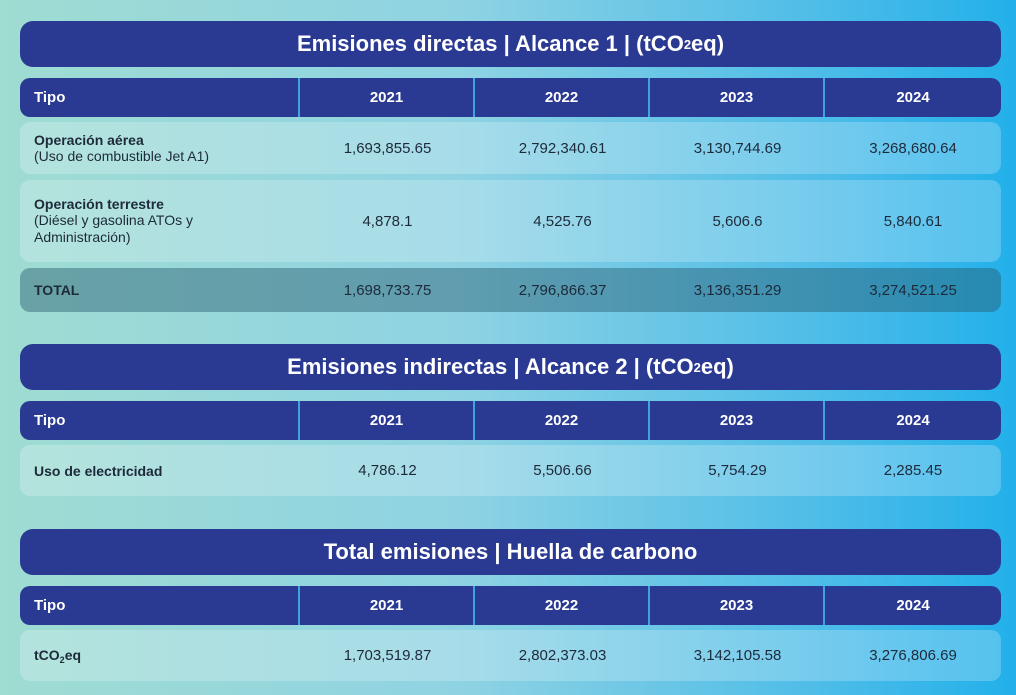  I want to click on row-label: Uso de electricidad, so click(160, 470).